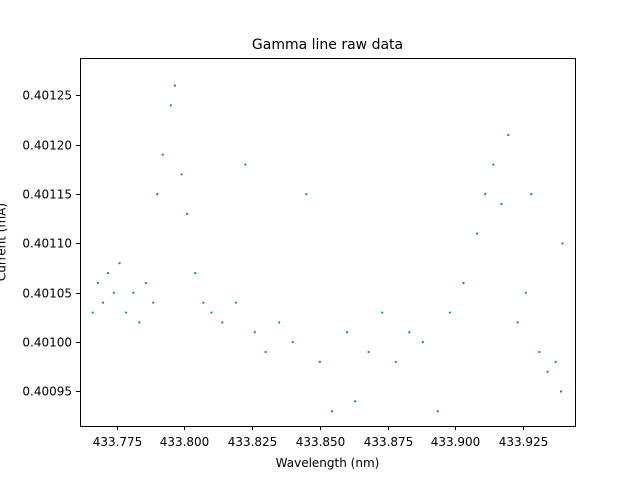 This screenshot has width=640, height=480. What do you see at coordinates (389, 442) in the screenshot?
I see `x-tick-label: 433.875` at bounding box center [389, 442].